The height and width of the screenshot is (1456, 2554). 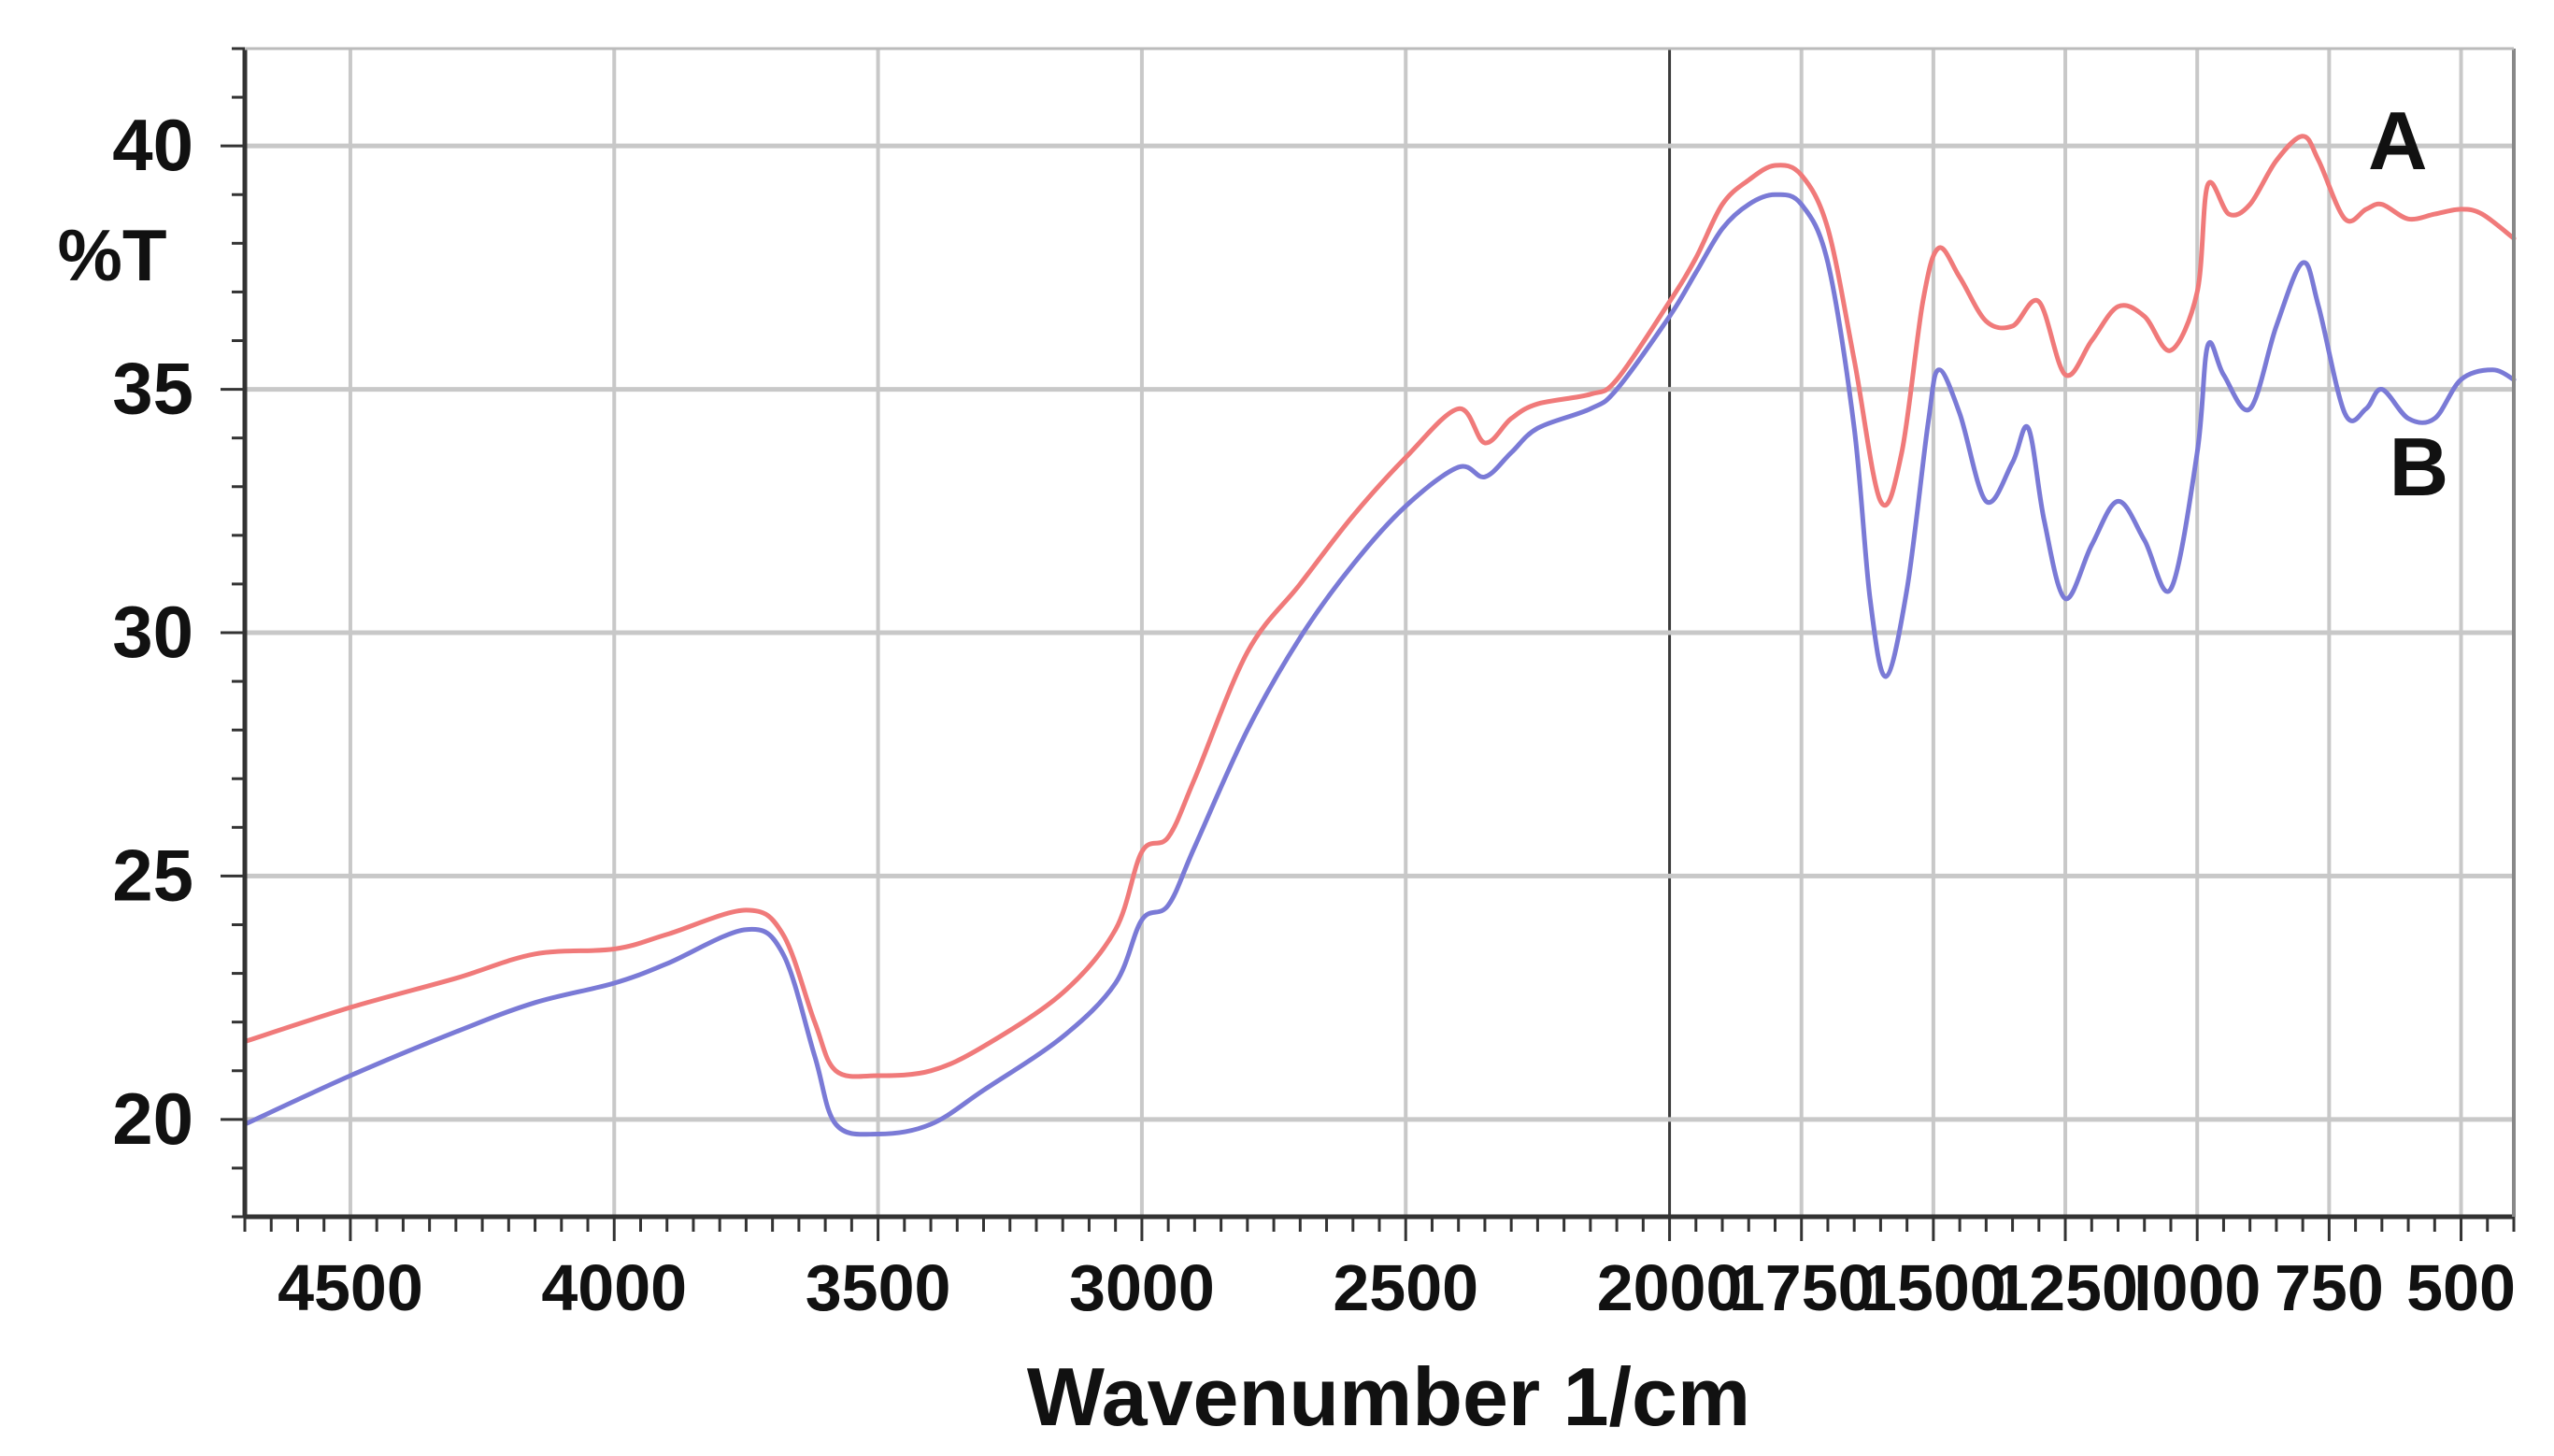 What do you see at coordinates (878, 1287) in the screenshot?
I see `x-tick-label: 3500` at bounding box center [878, 1287].